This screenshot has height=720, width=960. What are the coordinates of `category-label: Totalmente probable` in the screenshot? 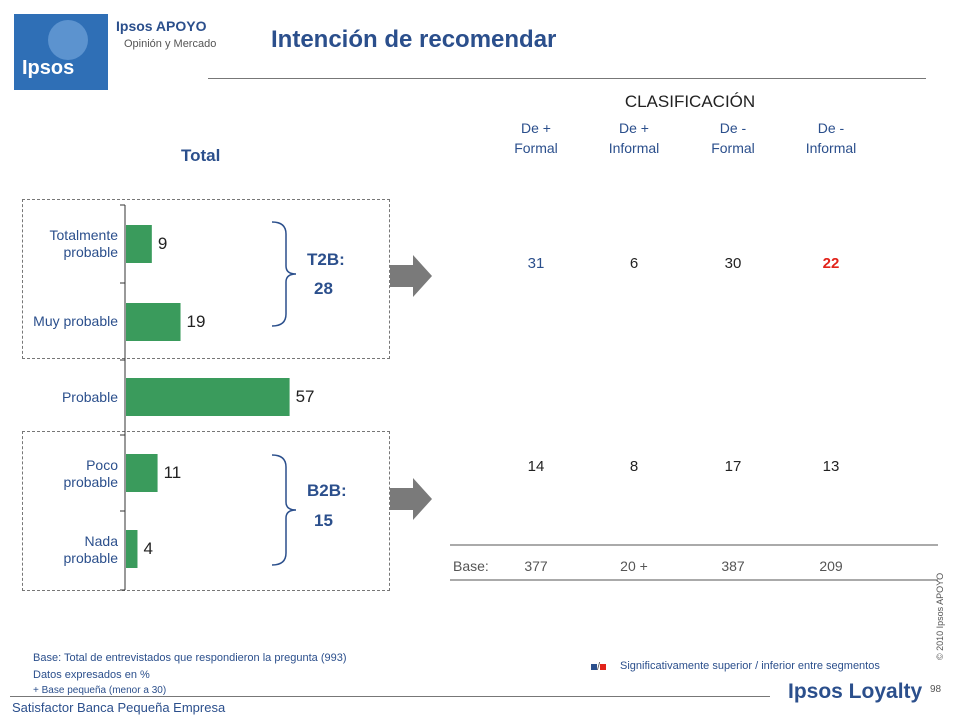 It's located at (83, 243).